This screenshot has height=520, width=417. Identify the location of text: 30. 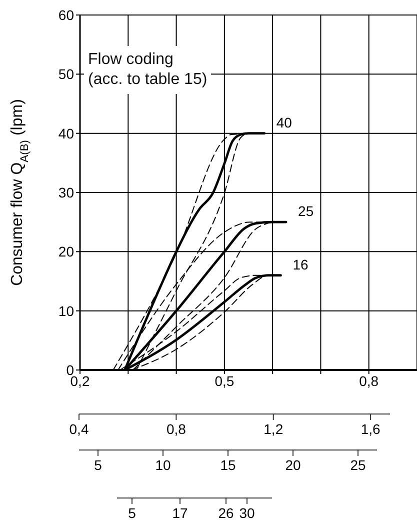
(247, 512).